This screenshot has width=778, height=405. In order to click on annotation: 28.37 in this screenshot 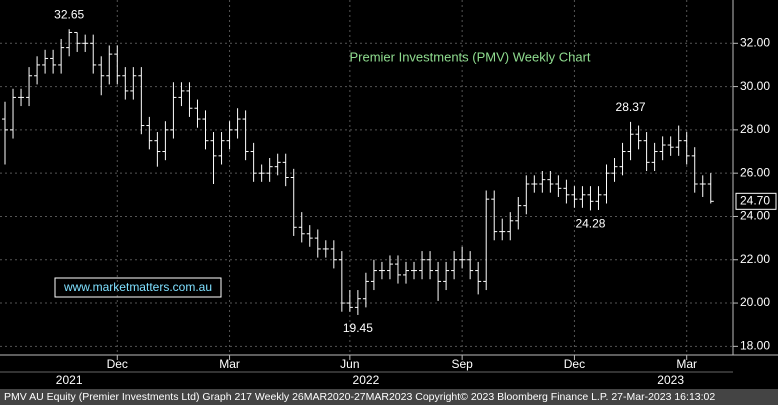, I will do `click(631, 107)`.